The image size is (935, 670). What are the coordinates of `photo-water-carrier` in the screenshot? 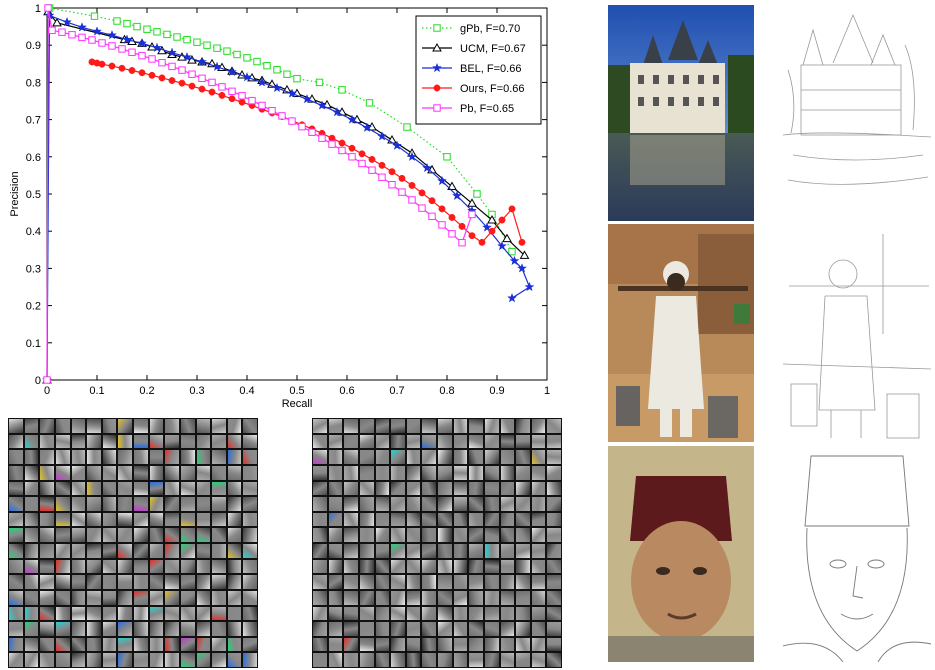 It's located at (681, 333).